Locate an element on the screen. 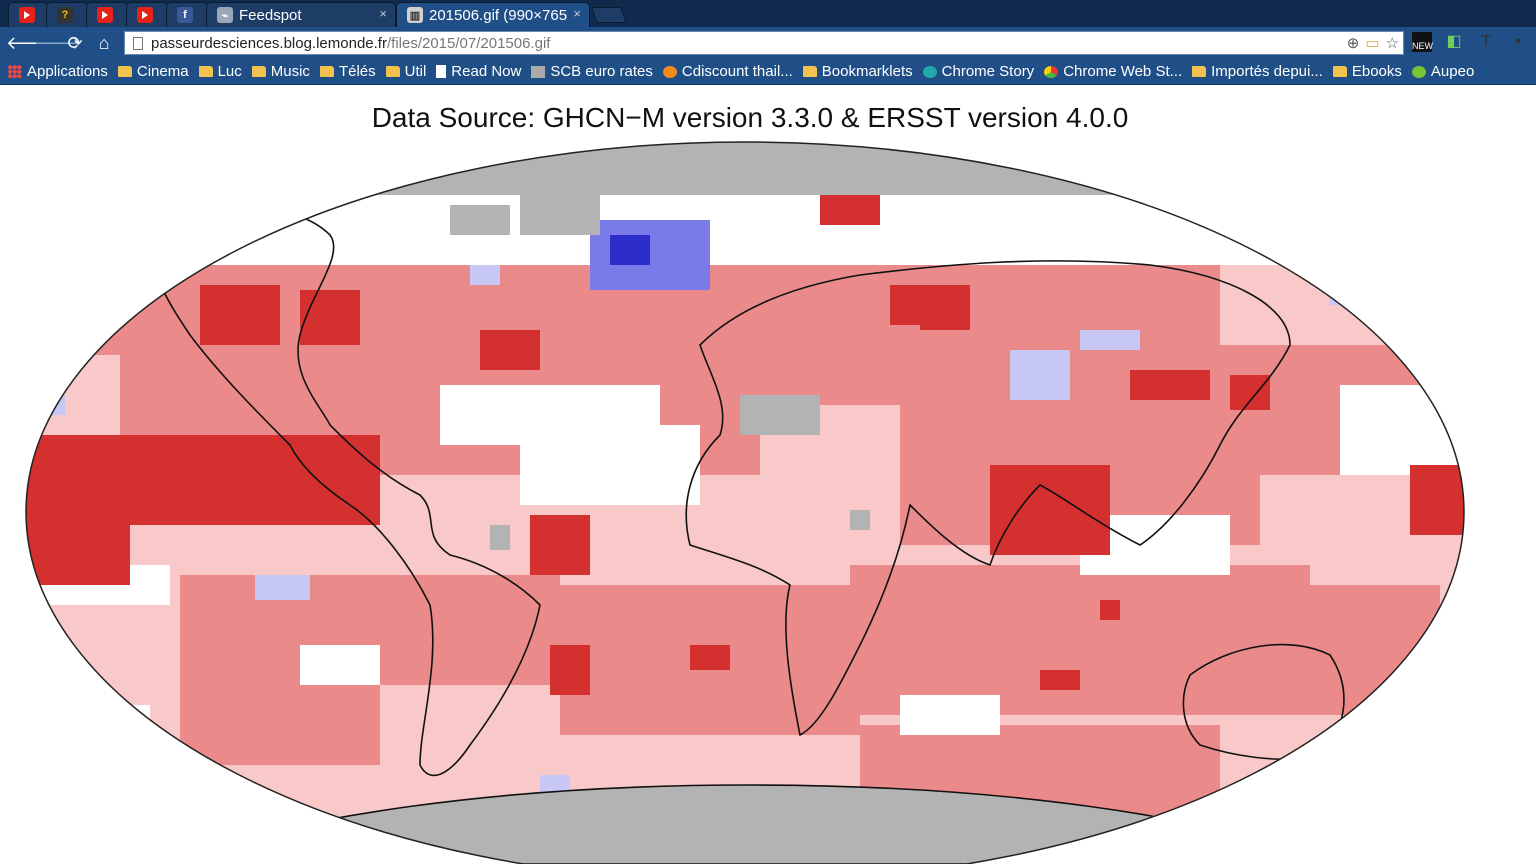  bookmark-read-now: Read Now is located at coordinates (478, 71).